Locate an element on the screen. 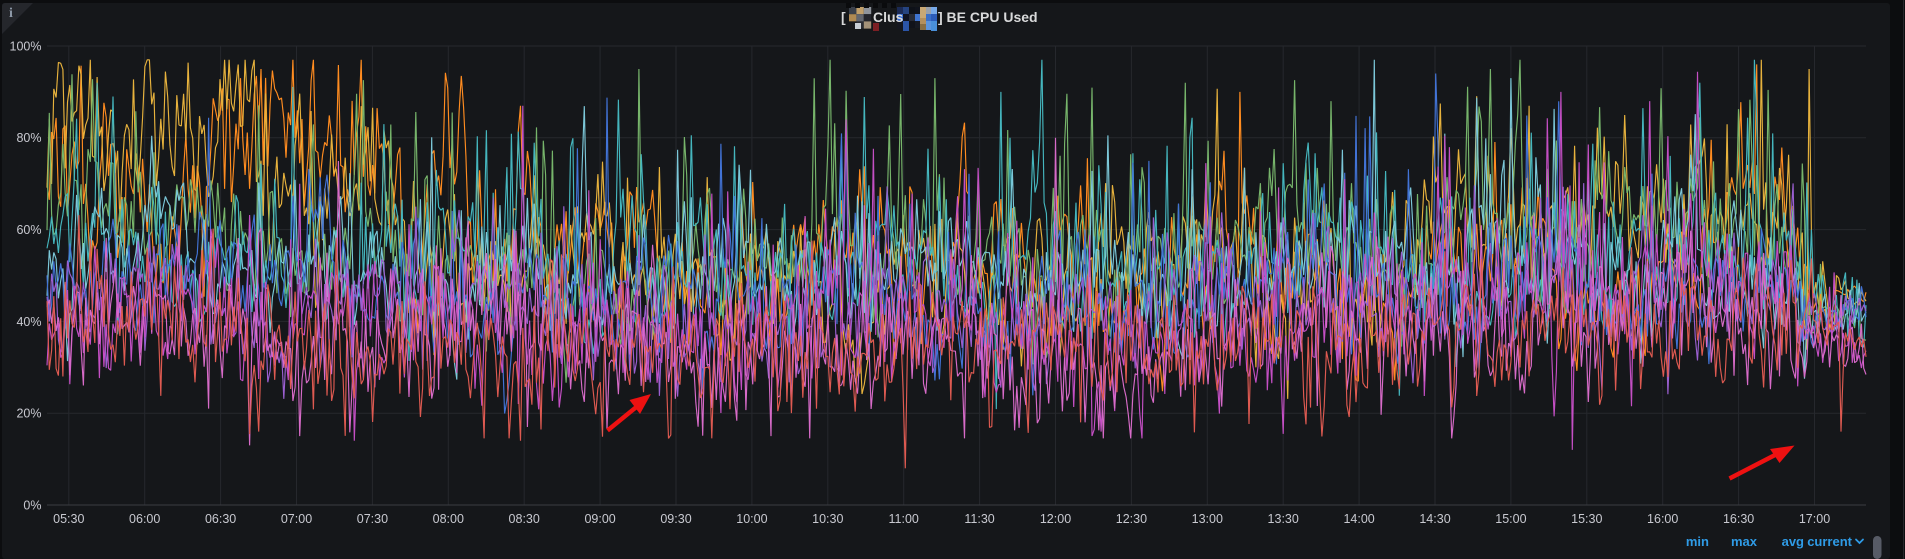 This screenshot has width=1905, height=559. svg-text: 10:30 is located at coordinates (827, 519).